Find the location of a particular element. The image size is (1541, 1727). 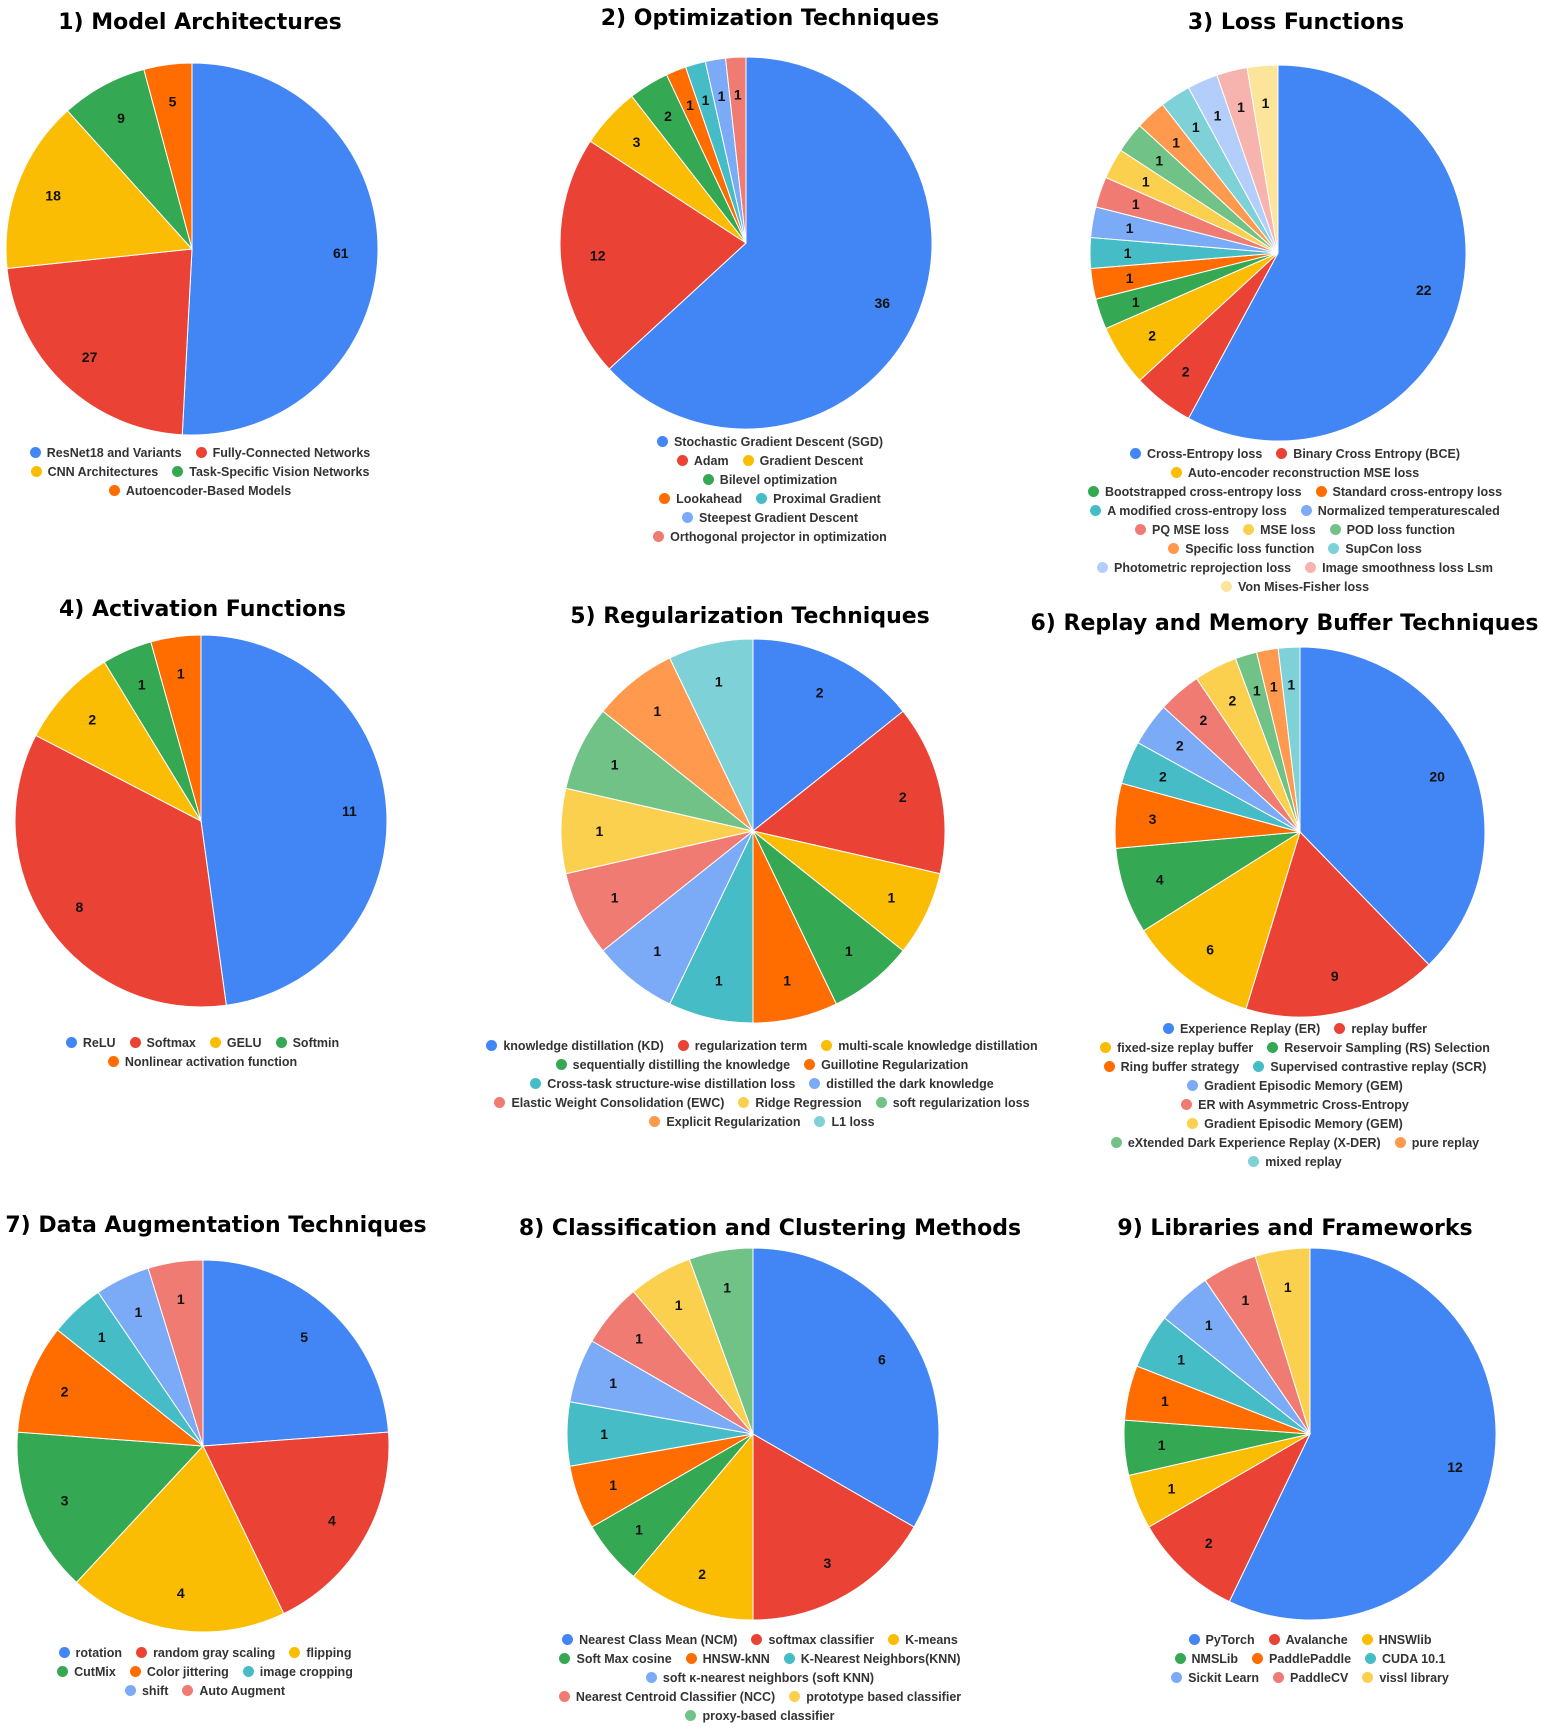

legend-row: Adam Gradient Descent is located at coordinates (770, 461).